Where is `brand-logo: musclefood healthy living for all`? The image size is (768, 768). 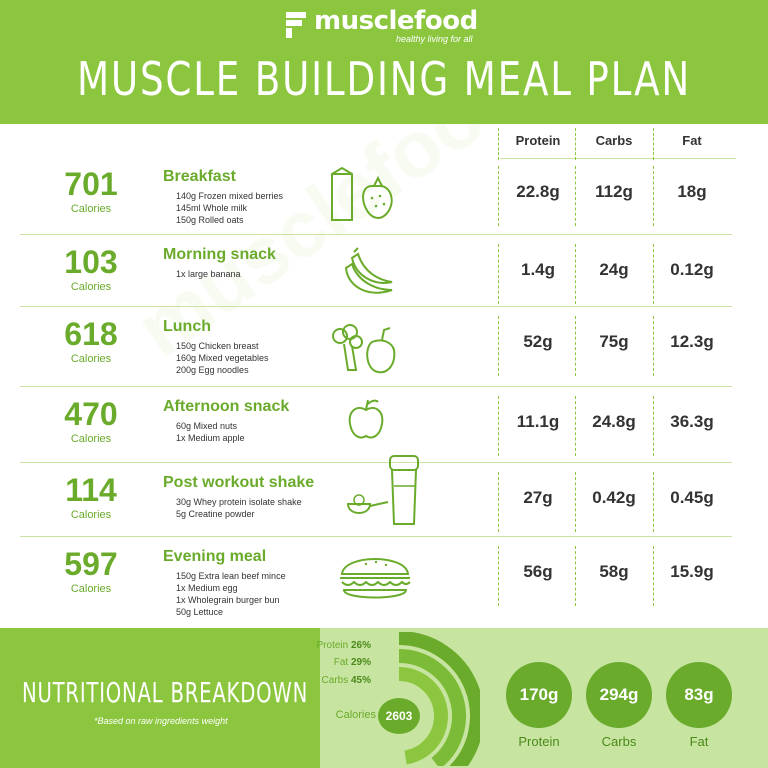
brand-logo: musclefood healthy living for all is located at coordinates (384, 26).